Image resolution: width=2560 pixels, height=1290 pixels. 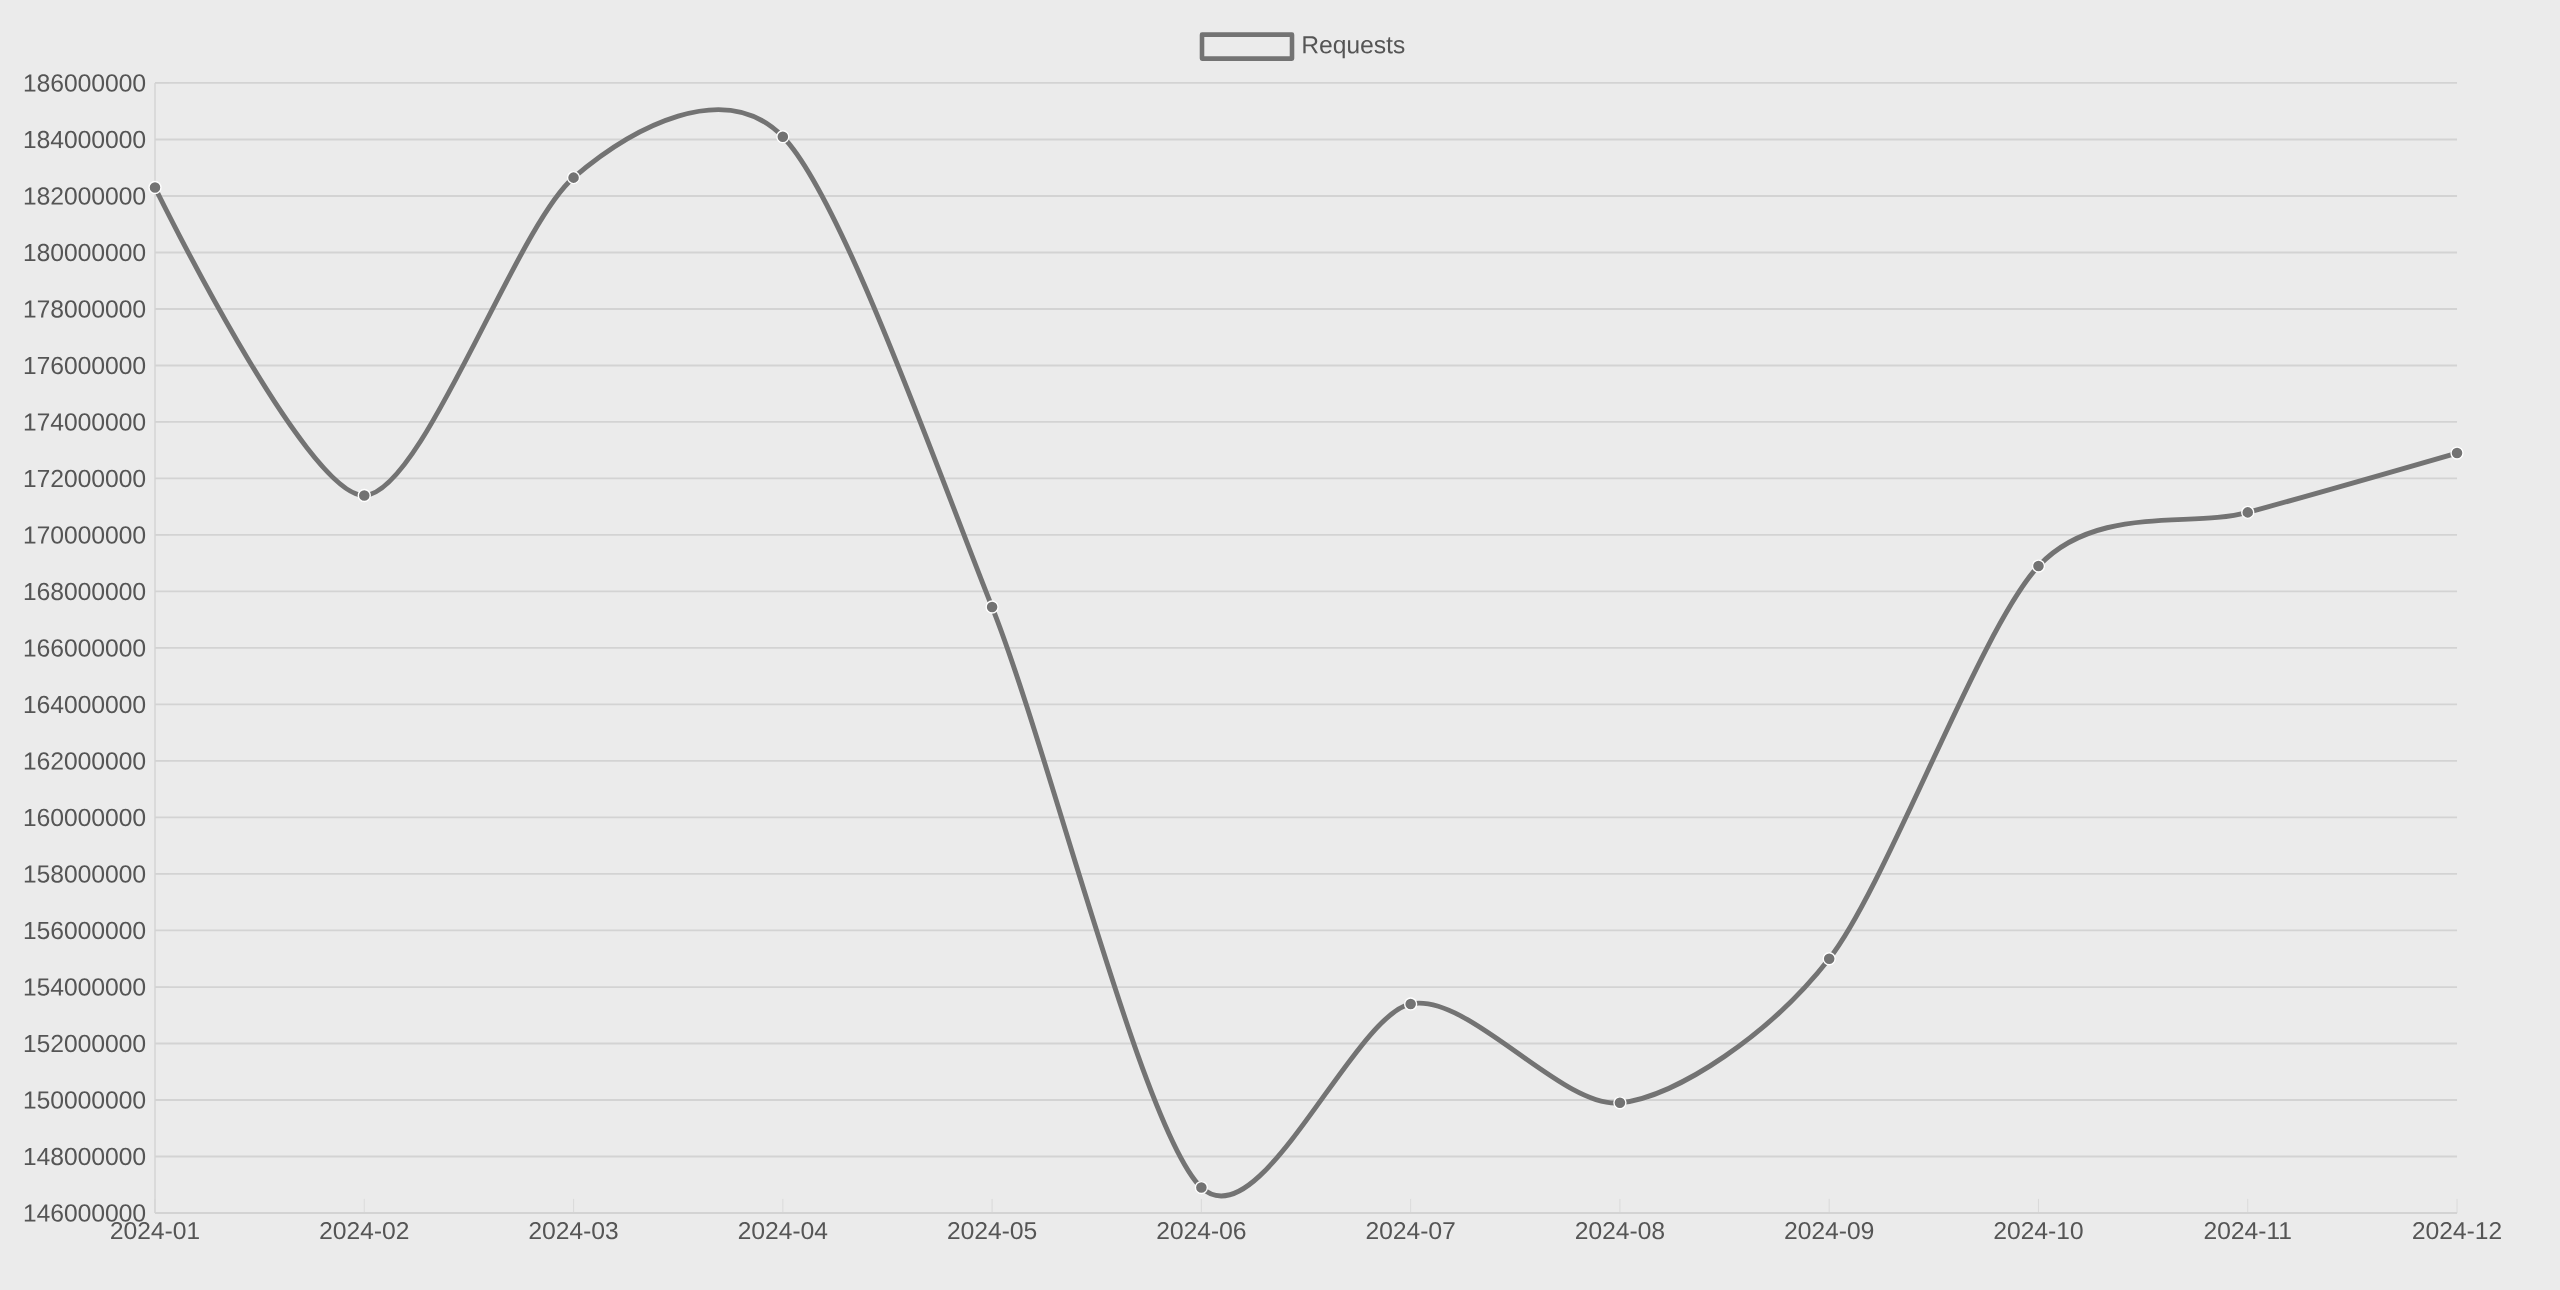 What do you see at coordinates (1201, 1230) in the screenshot?
I see `x-tick-label: 2024-06` at bounding box center [1201, 1230].